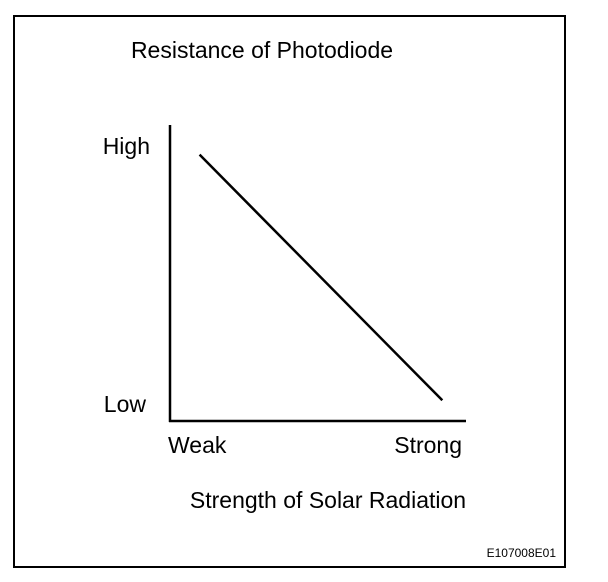 This screenshot has width=608, height=582. Describe the element at coordinates (428, 445) in the screenshot. I see `x-tick-label-strong: Strong` at that location.